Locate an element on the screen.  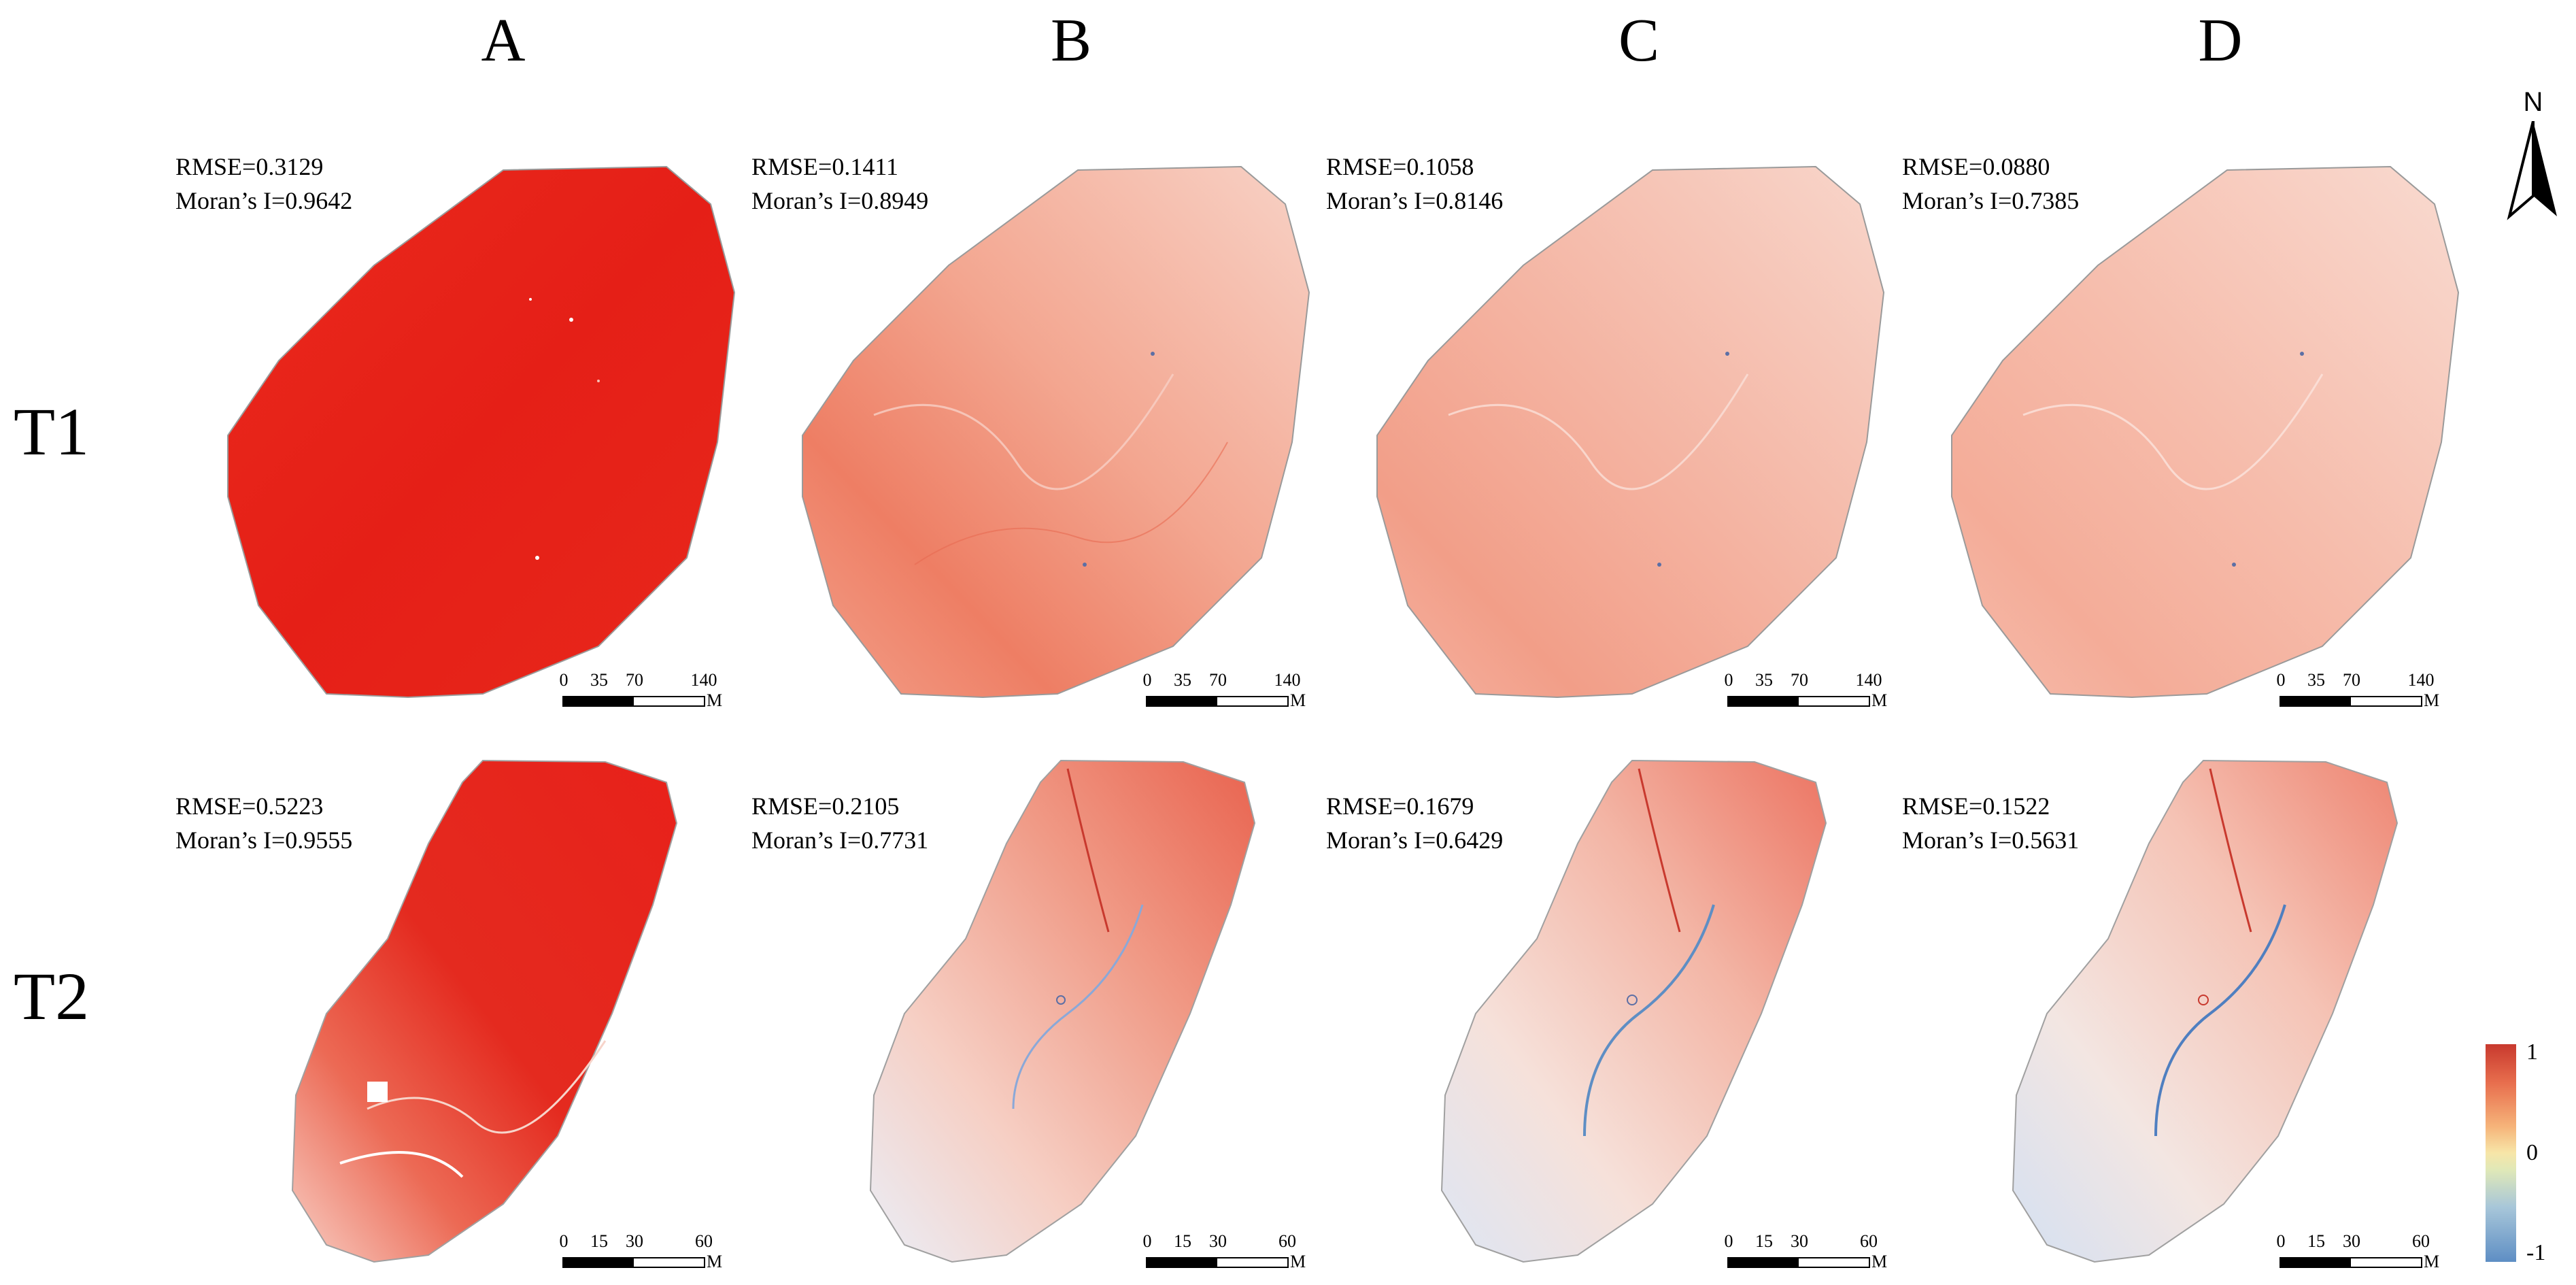
moran-label: Moran’s I=0.7385 is located at coordinates (1991, 201).